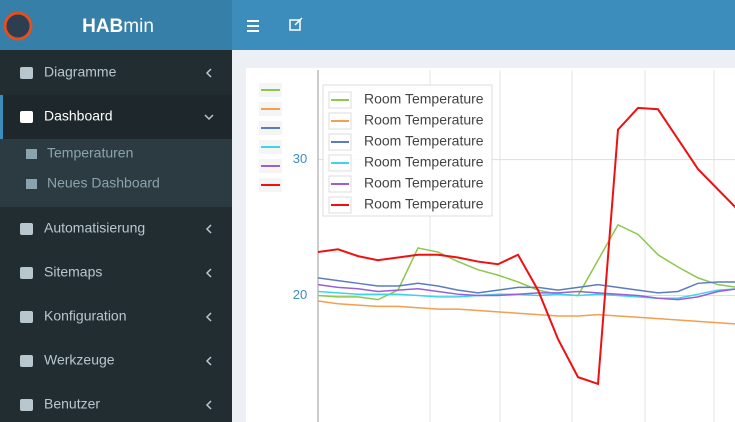 The height and width of the screenshot is (422, 735). What do you see at coordinates (300, 294) in the screenshot?
I see `y-tick-label: 20` at bounding box center [300, 294].